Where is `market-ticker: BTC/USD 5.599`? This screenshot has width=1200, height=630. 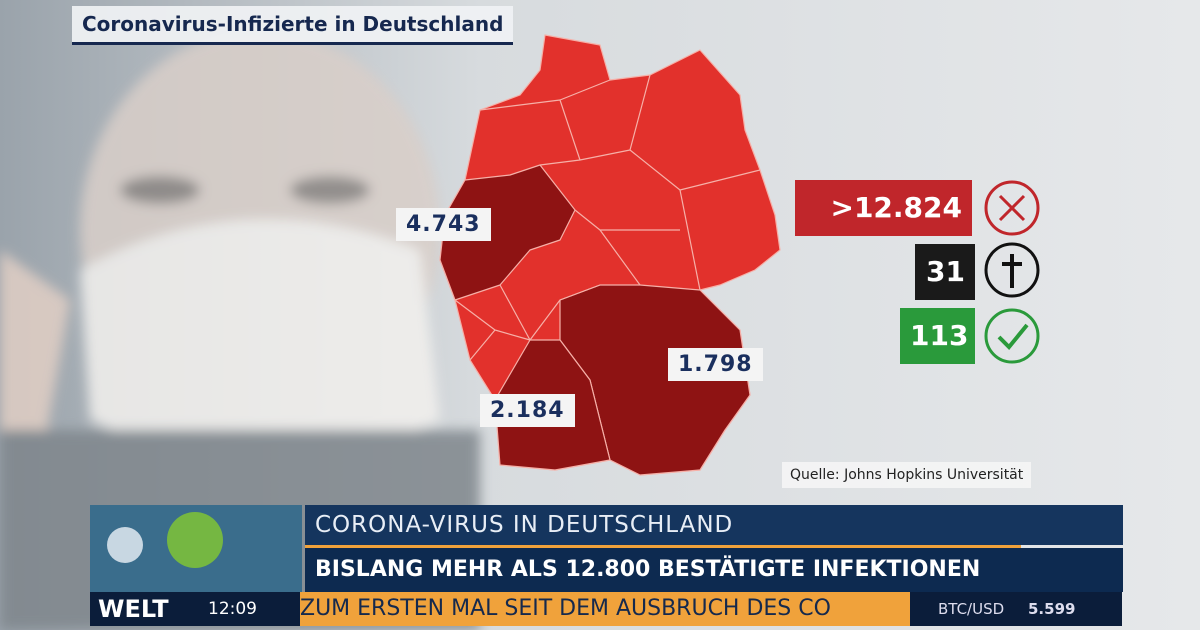
market-ticker: BTC/USD 5.599 is located at coordinates (1016, 609).